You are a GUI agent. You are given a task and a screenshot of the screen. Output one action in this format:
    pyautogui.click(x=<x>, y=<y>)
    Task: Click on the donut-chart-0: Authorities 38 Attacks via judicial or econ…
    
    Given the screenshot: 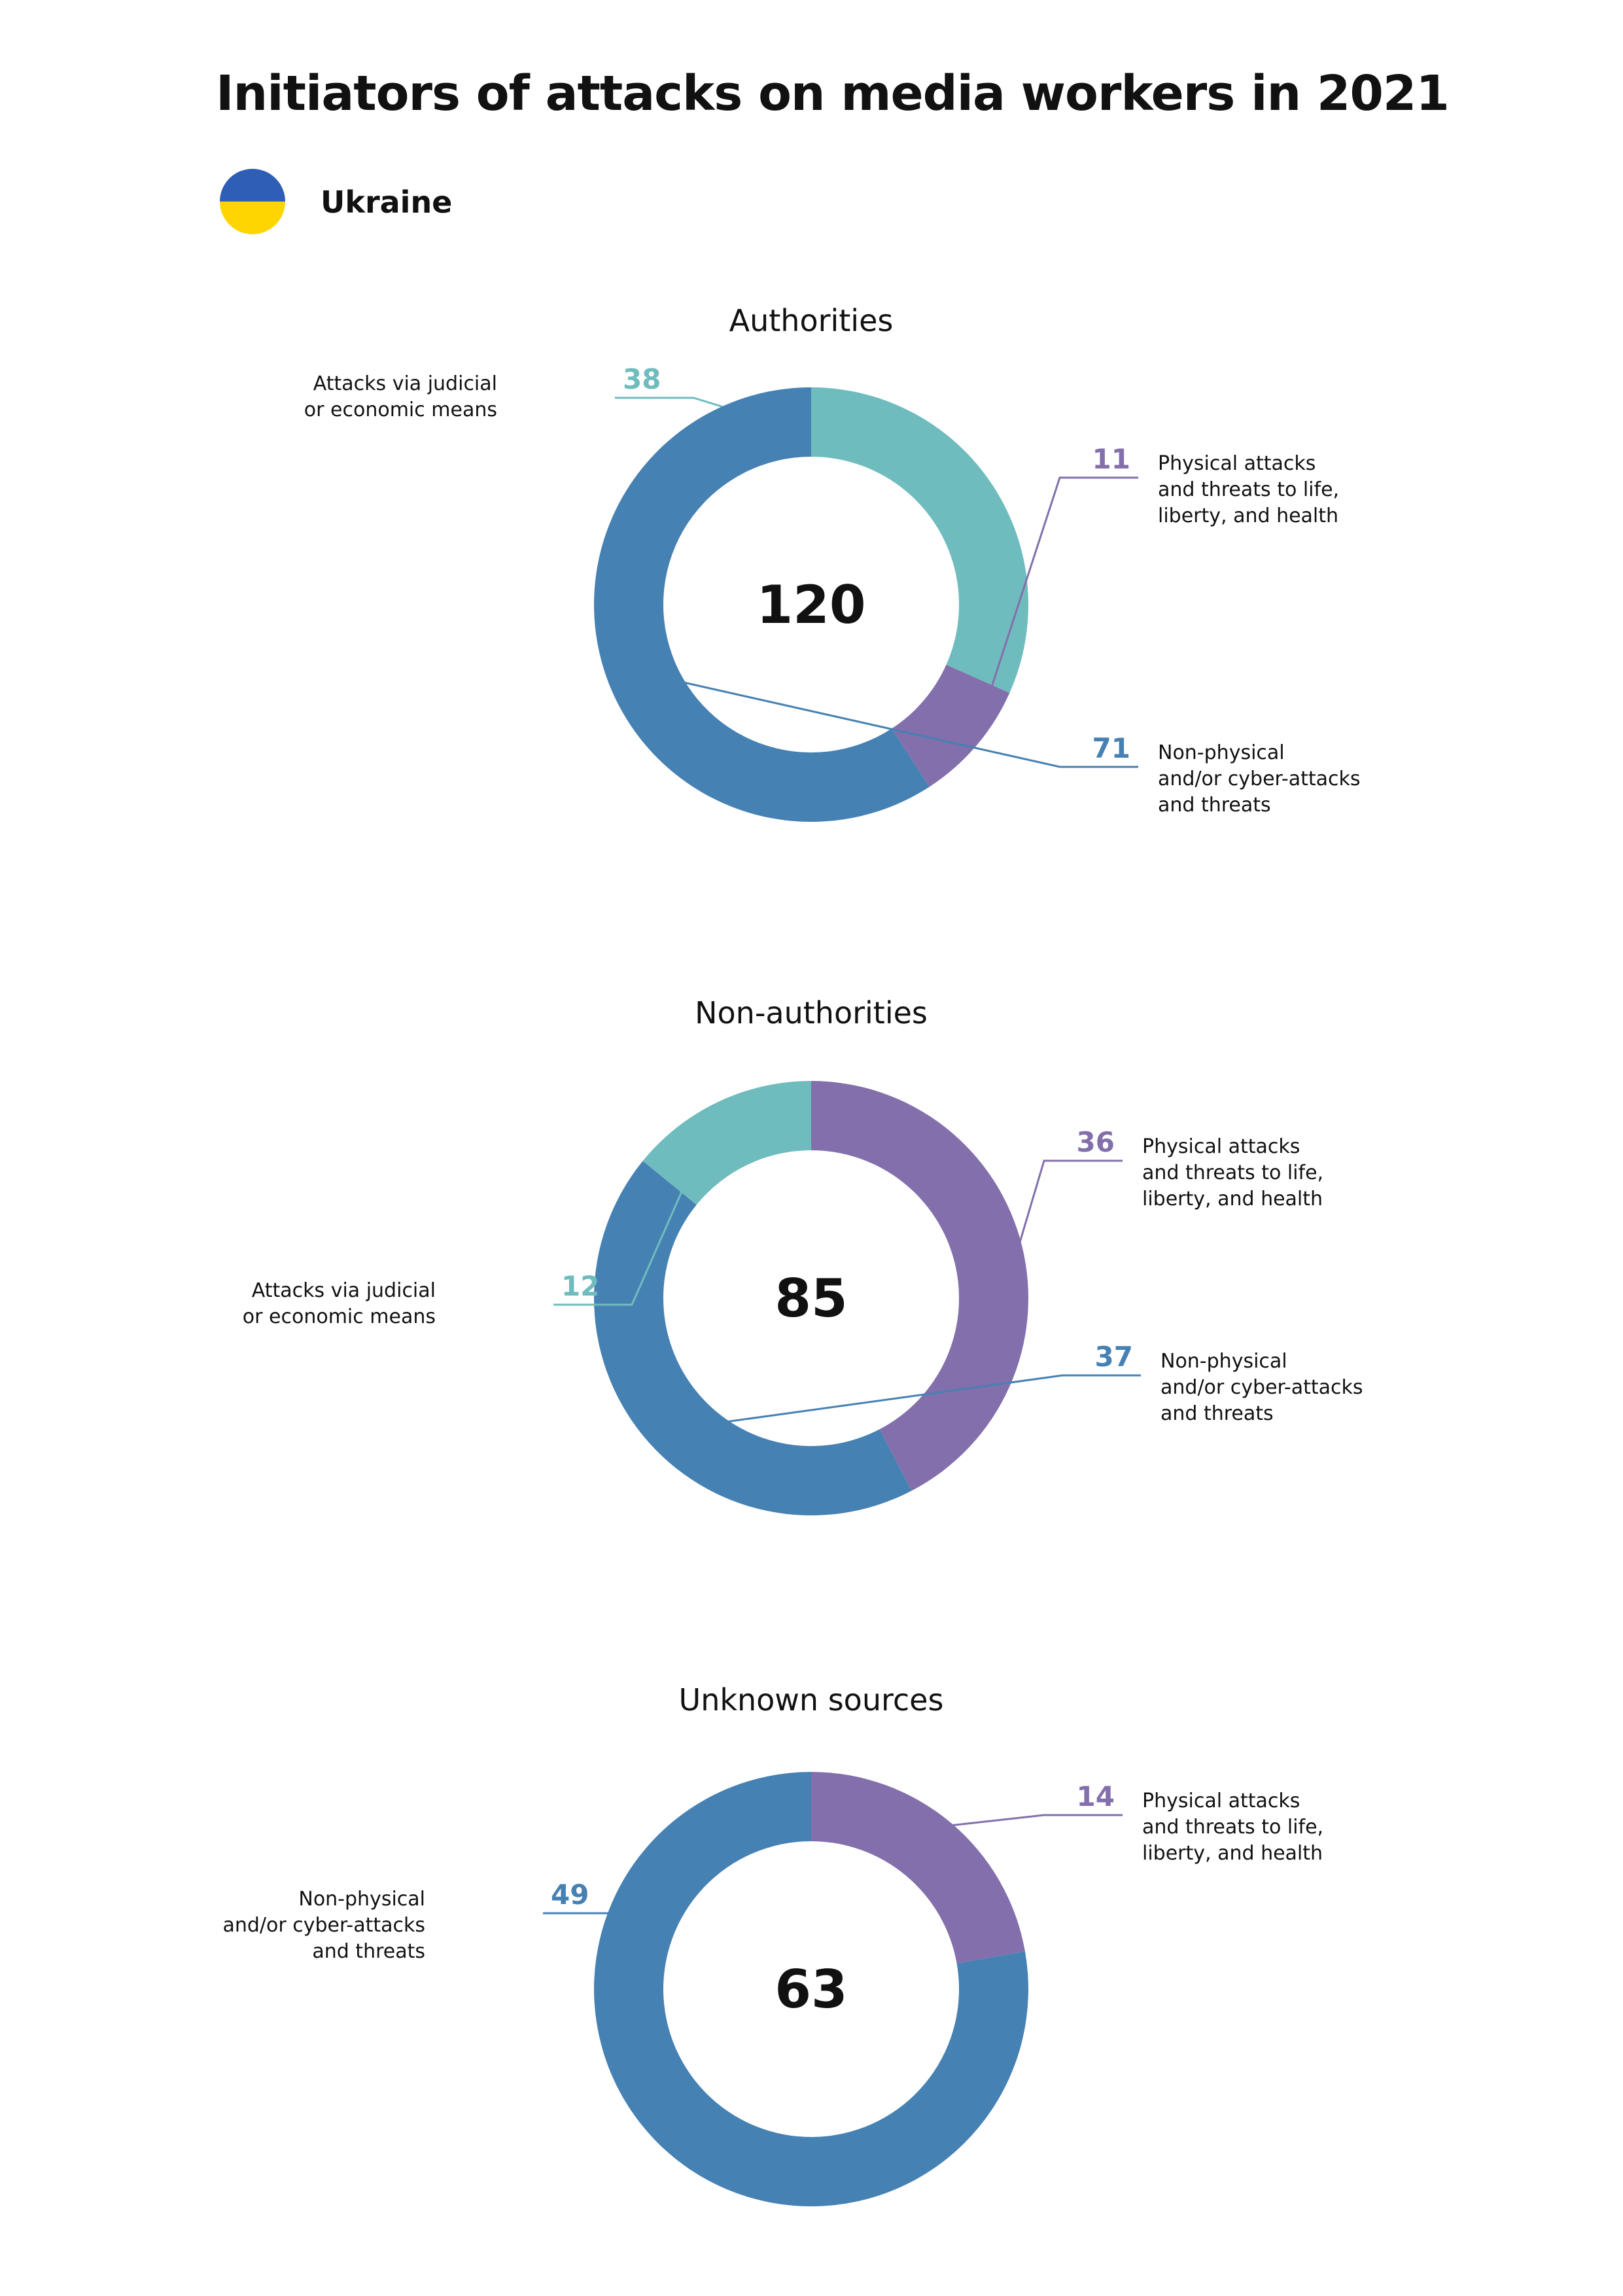 What is the action you would take?
    pyautogui.click(x=832, y=563)
    